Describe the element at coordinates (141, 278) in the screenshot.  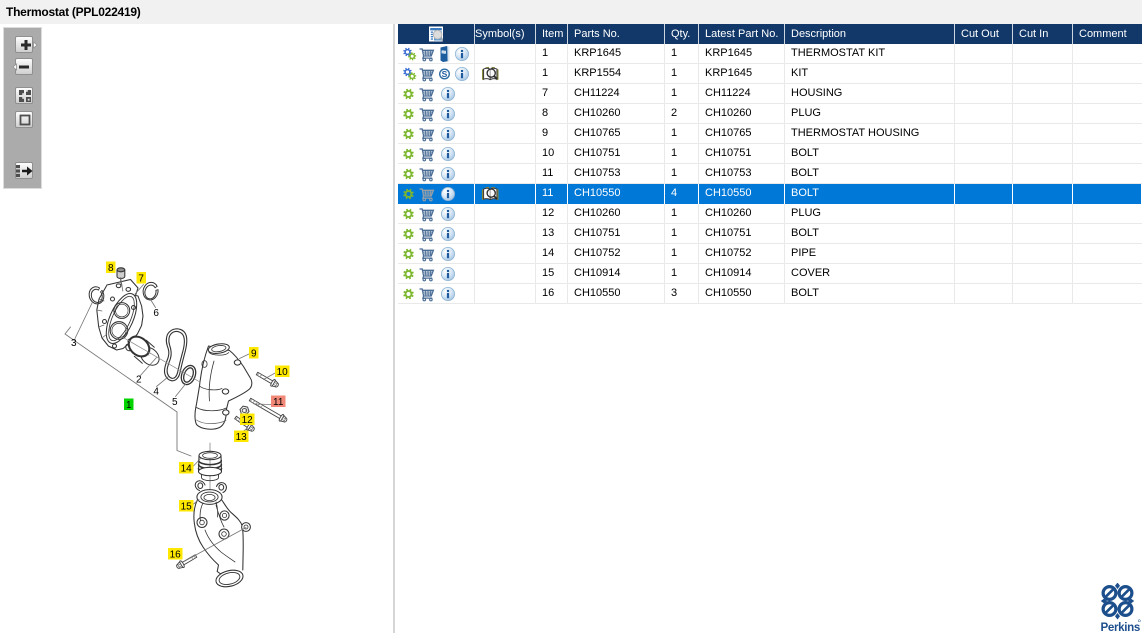
I see `svg-text: 7` at that location.